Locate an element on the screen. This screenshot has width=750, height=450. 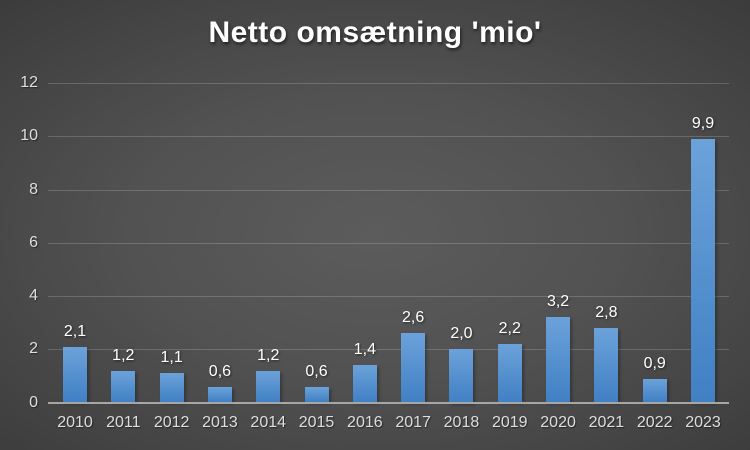
x-axis-label: 2018 is located at coordinates (461, 422).